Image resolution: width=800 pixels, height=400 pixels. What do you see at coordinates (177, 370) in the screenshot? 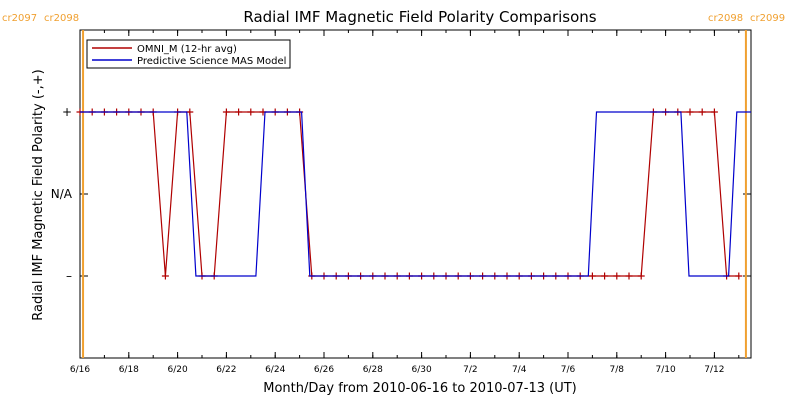
I see `x-tick-label: 6/20` at bounding box center [177, 370].